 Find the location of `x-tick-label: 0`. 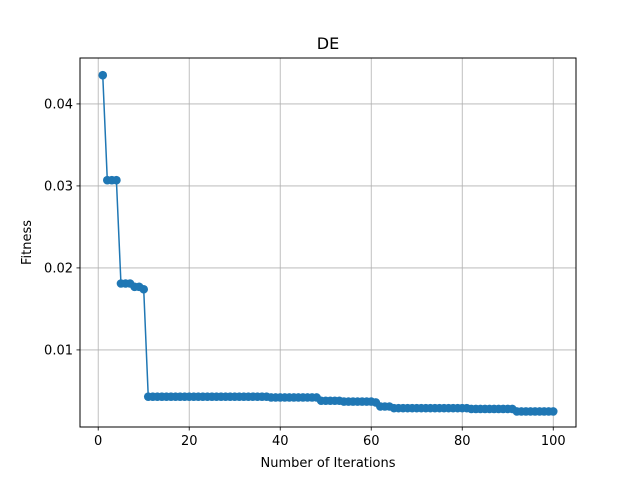

x-tick-label: 0 is located at coordinates (98, 441).